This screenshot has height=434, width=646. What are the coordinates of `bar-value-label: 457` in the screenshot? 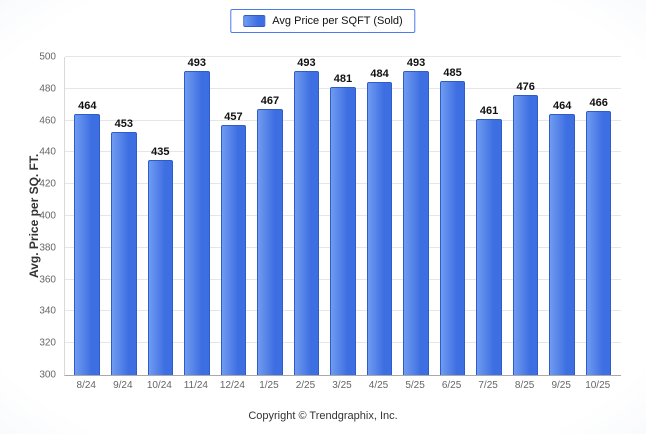 It's located at (233, 117).